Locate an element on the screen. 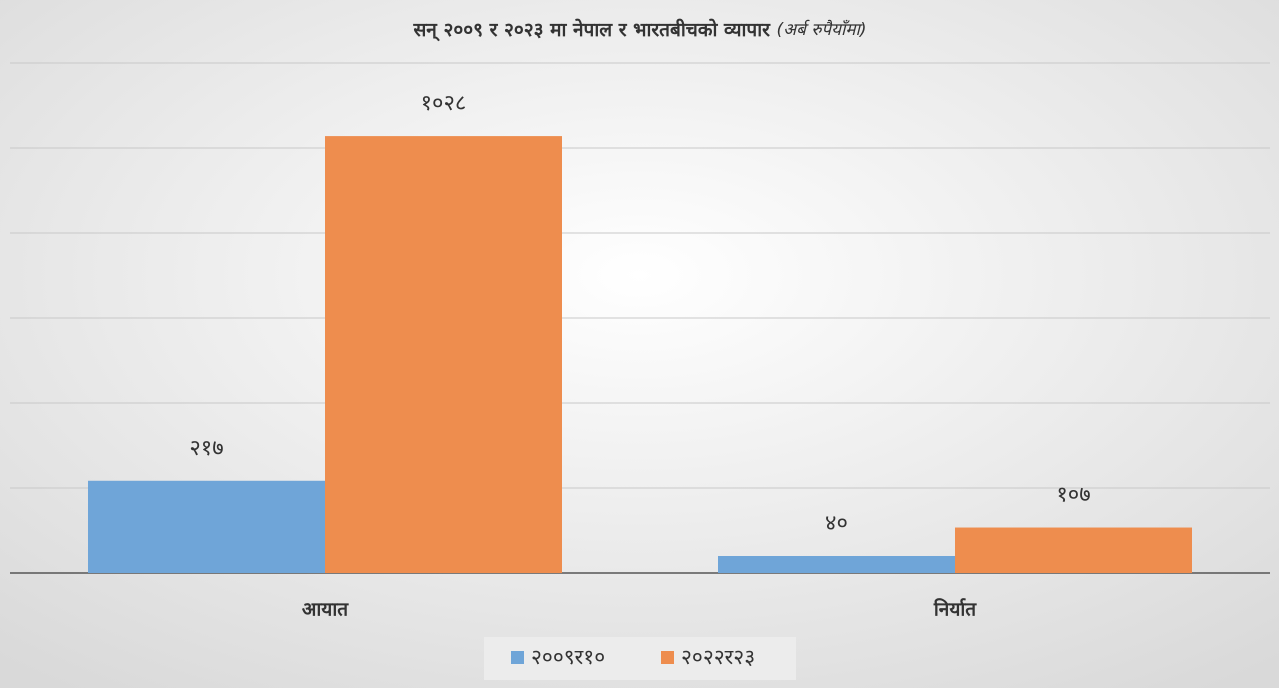 The image size is (1279, 688). legend-label: २००९र१० is located at coordinates (568, 657).